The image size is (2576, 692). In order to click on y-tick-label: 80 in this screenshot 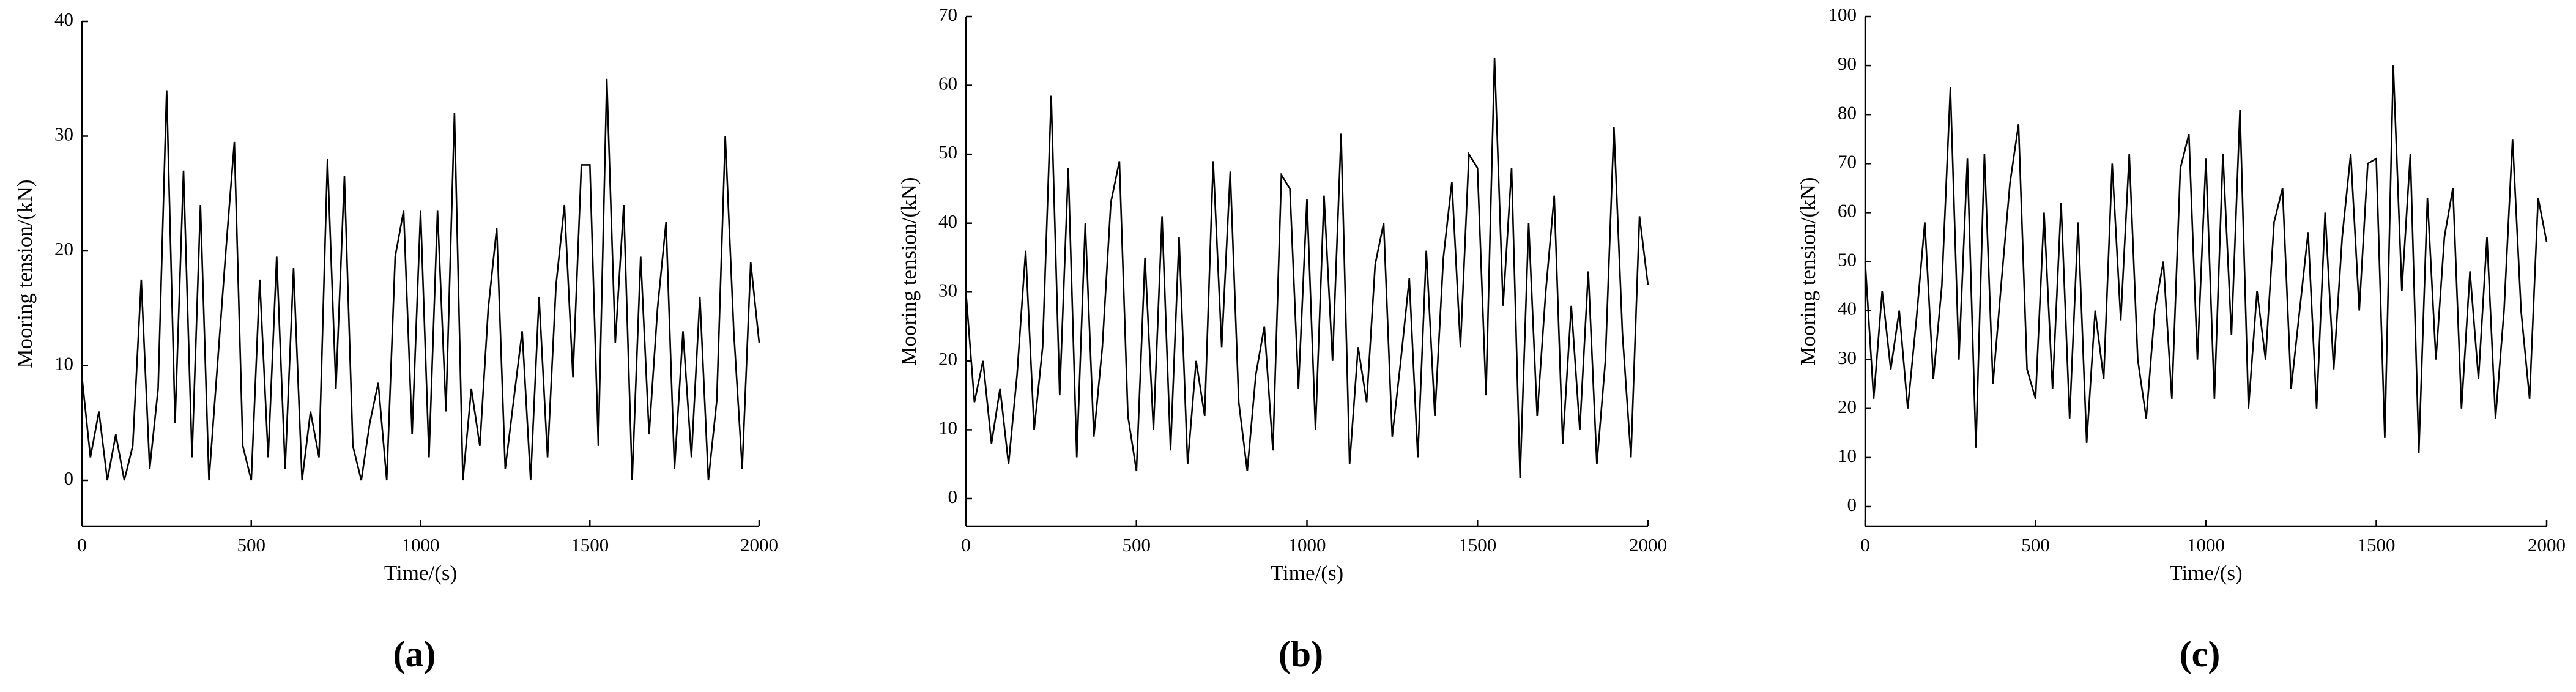, I will do `click(1847, 112)`.